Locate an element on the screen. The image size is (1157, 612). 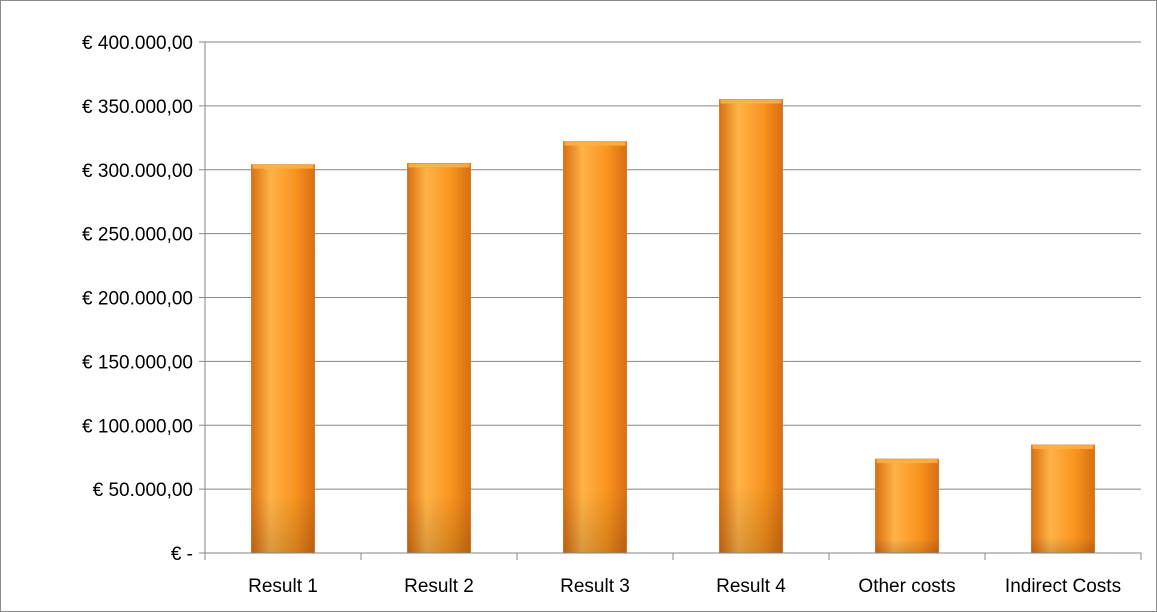
x-tick-label: Result 1 is located at coordinates (283, 586).